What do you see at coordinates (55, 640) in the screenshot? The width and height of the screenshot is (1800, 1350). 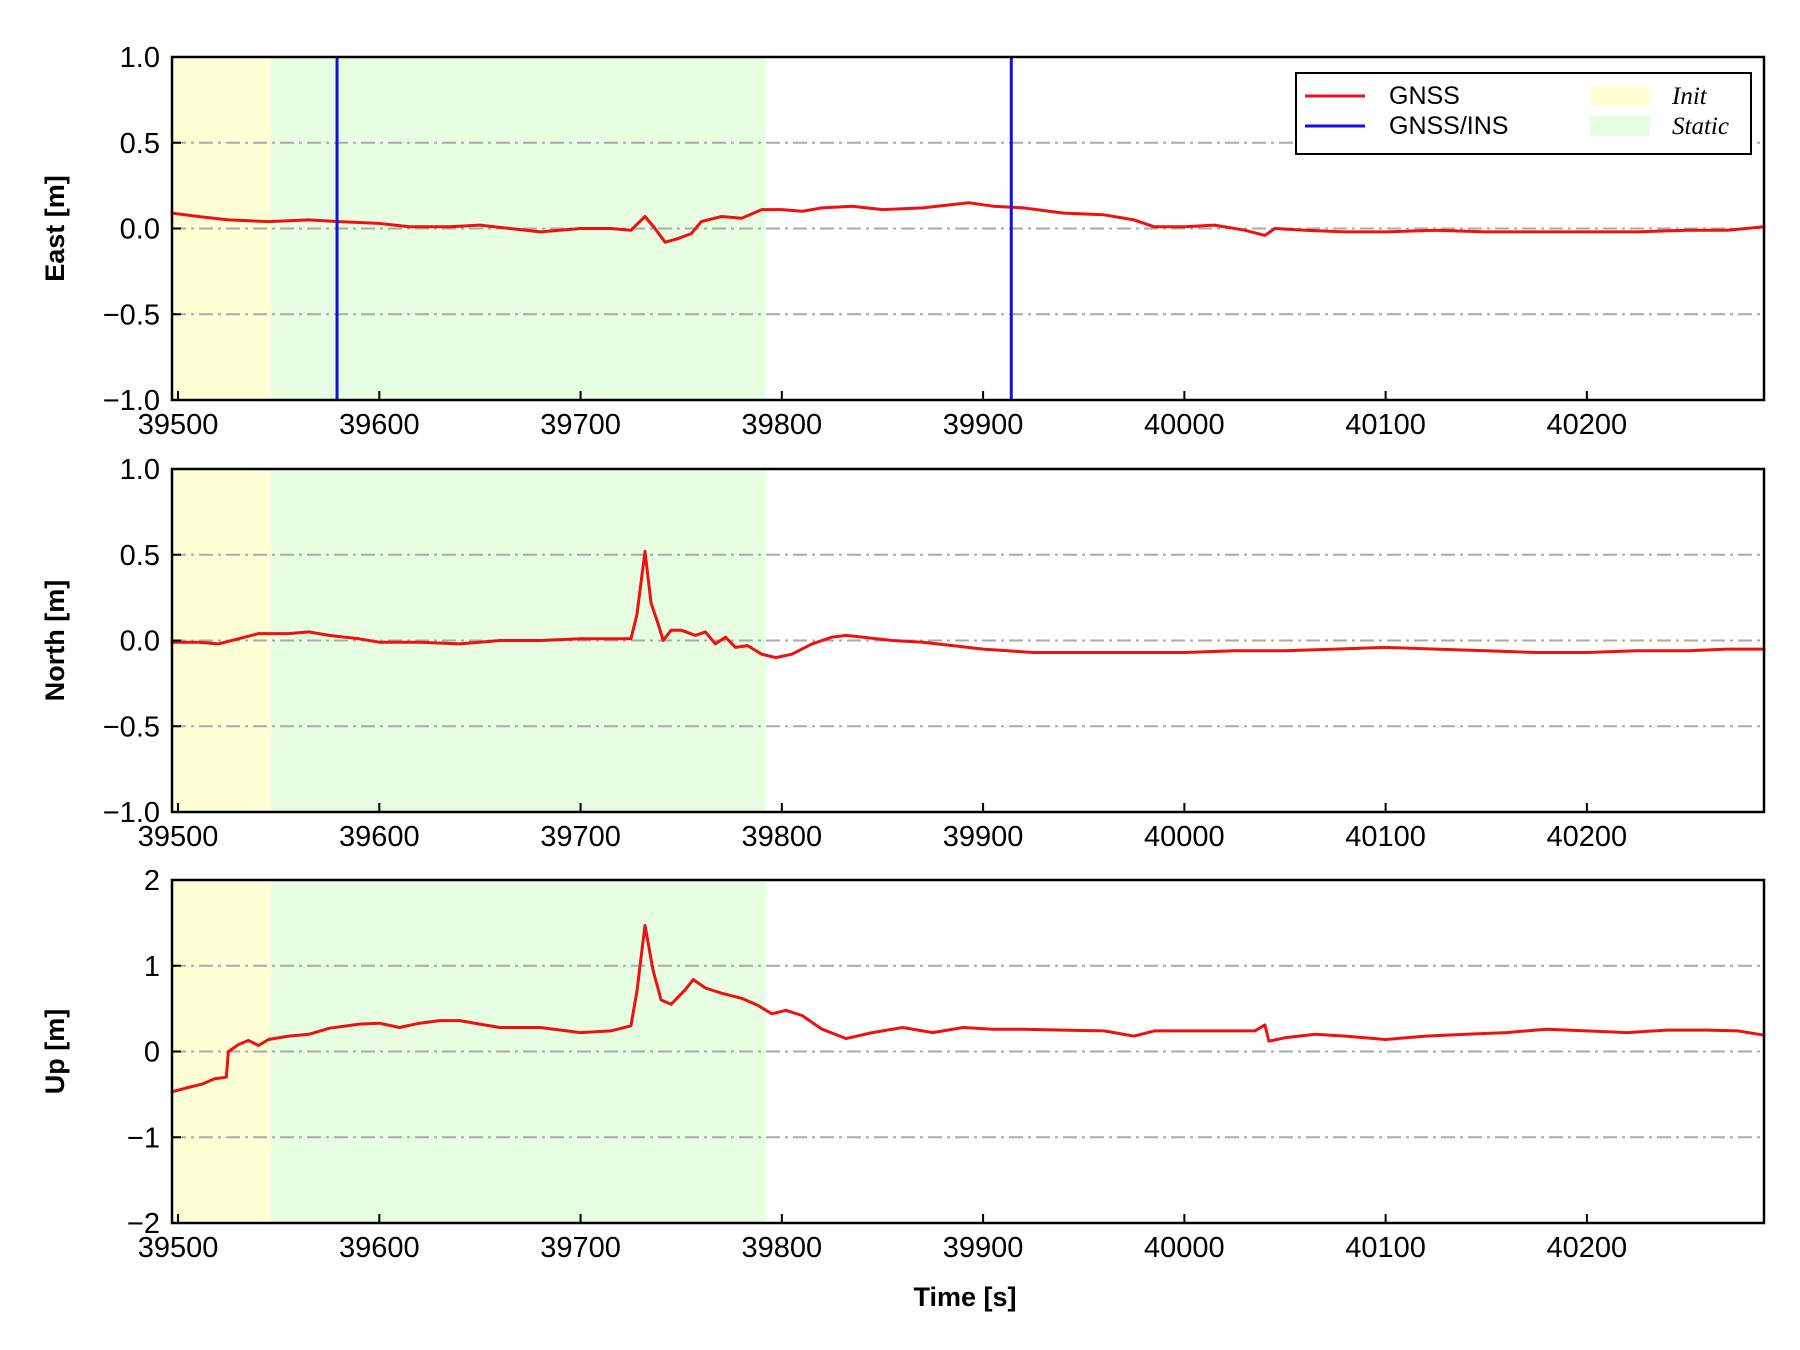 I see `y-axis-title: North [m]` at bounding box center [55, 640].